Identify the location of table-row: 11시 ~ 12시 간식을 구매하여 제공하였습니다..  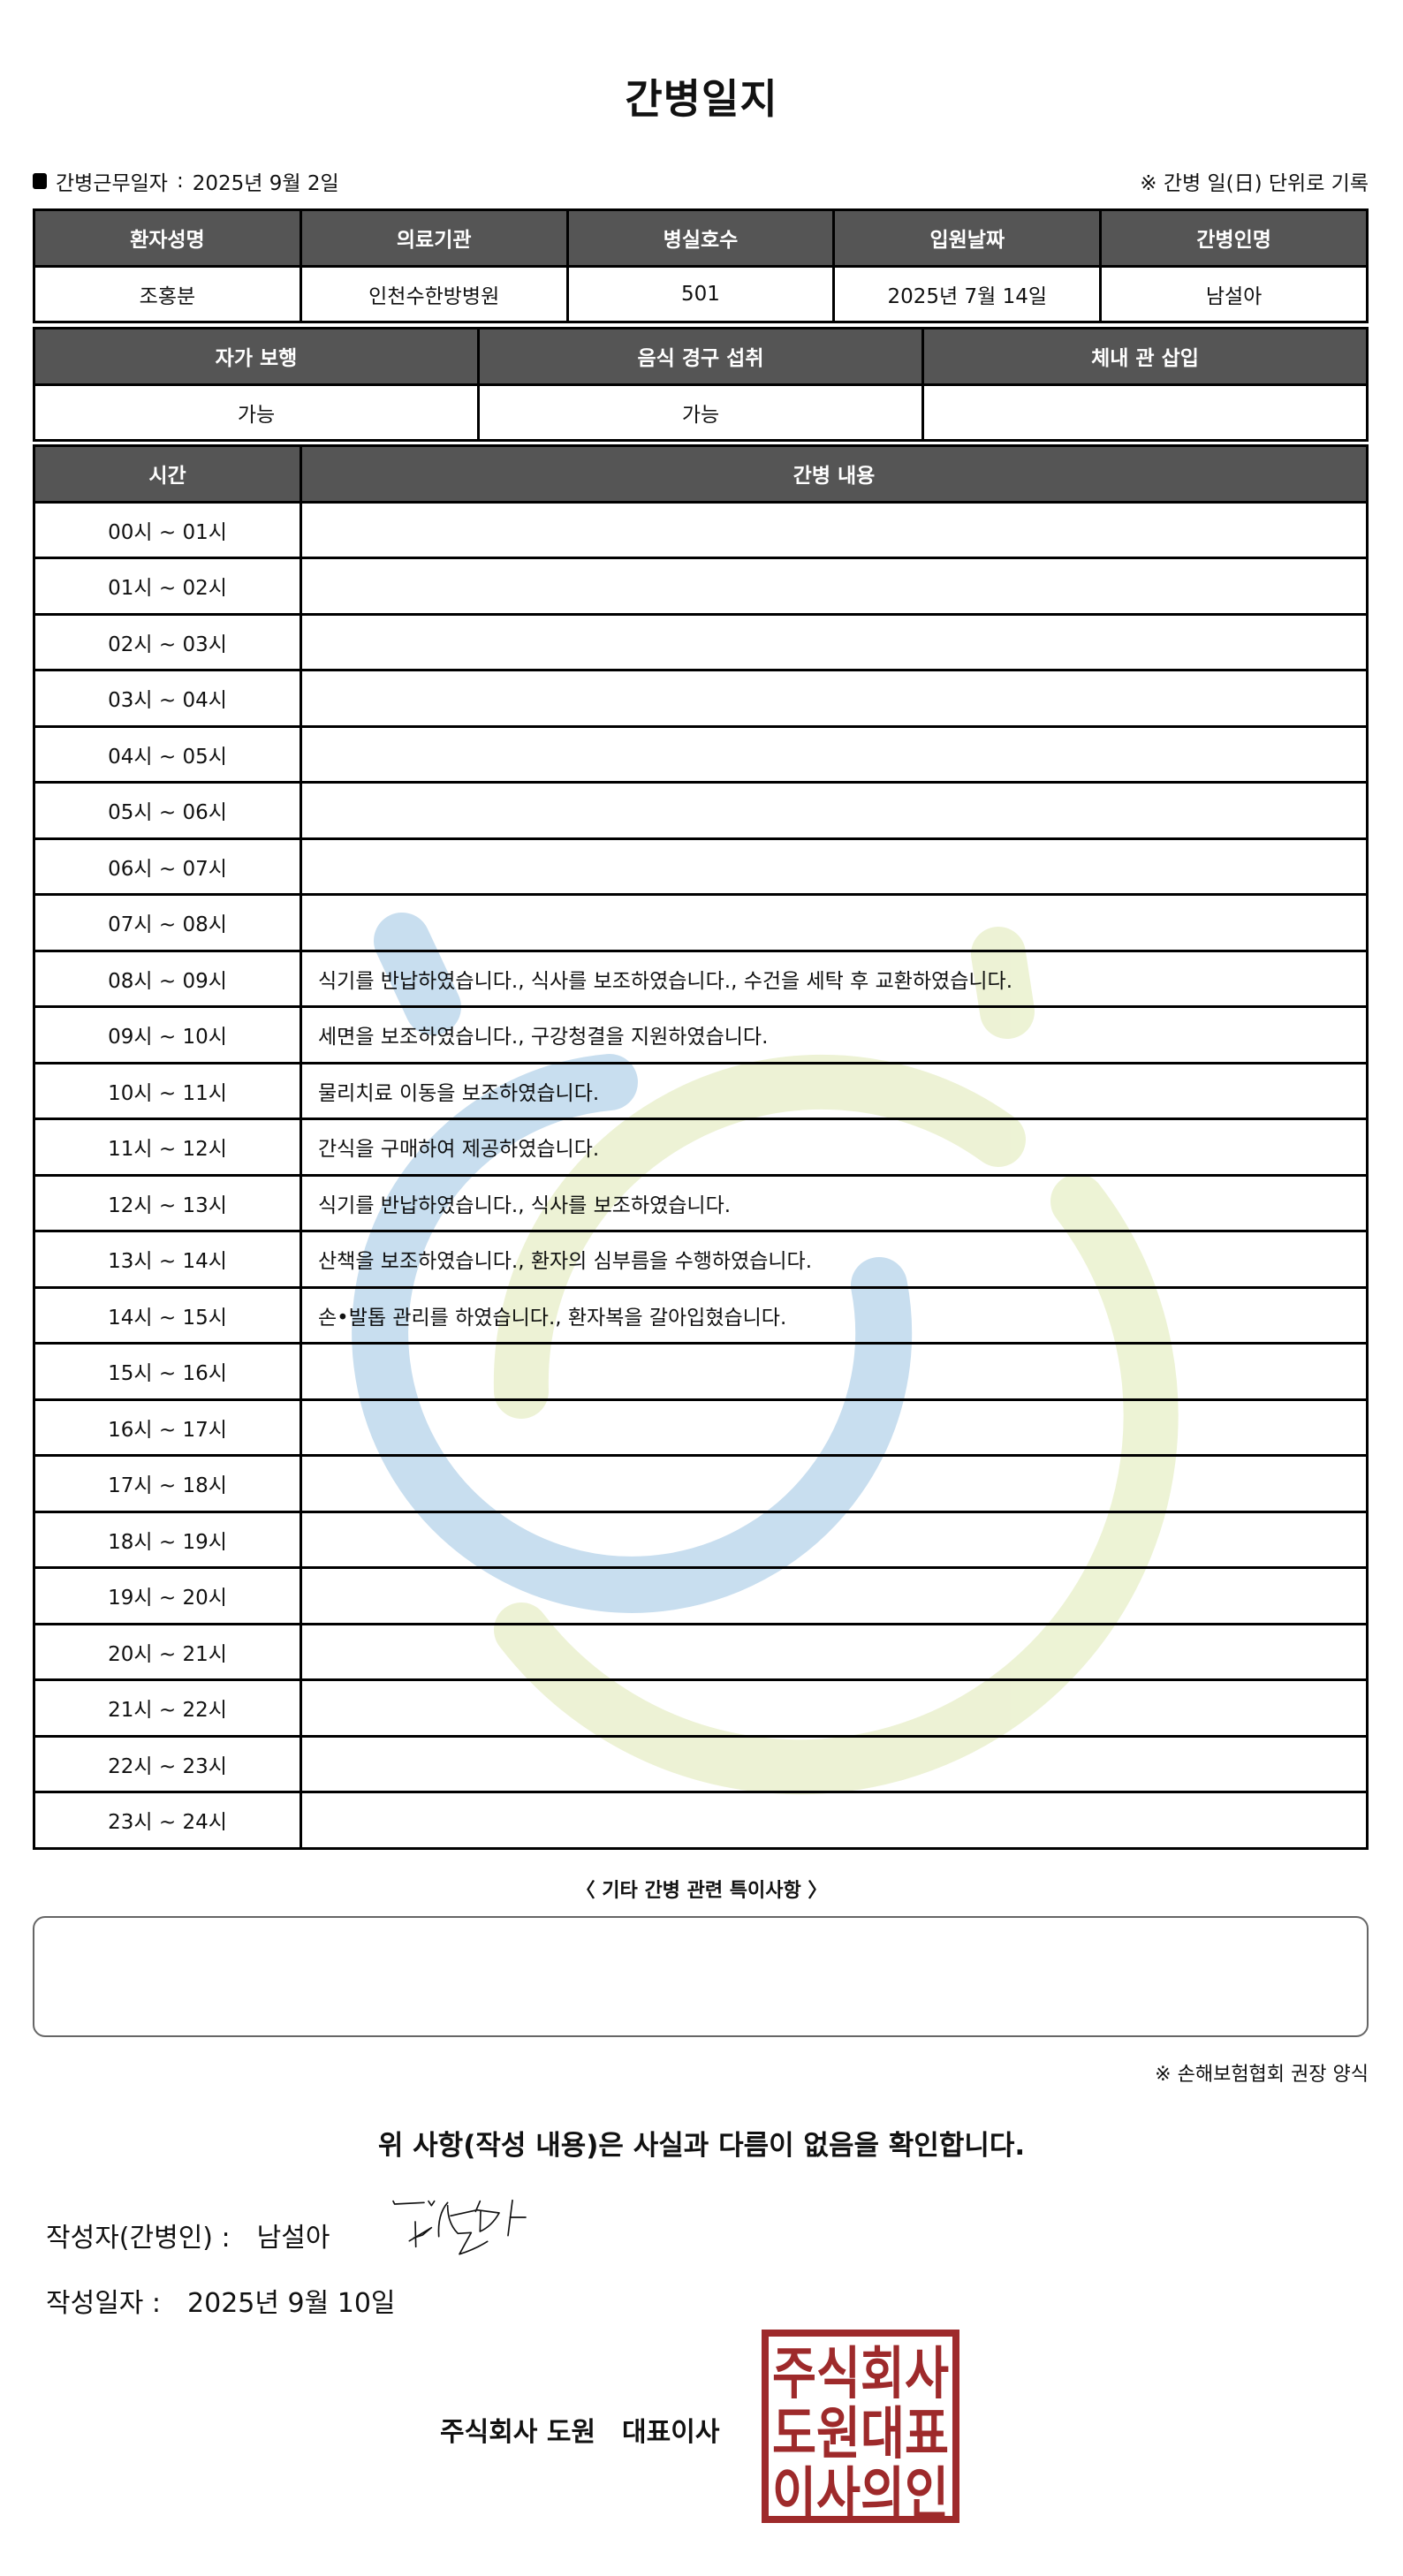
(701, 1148).